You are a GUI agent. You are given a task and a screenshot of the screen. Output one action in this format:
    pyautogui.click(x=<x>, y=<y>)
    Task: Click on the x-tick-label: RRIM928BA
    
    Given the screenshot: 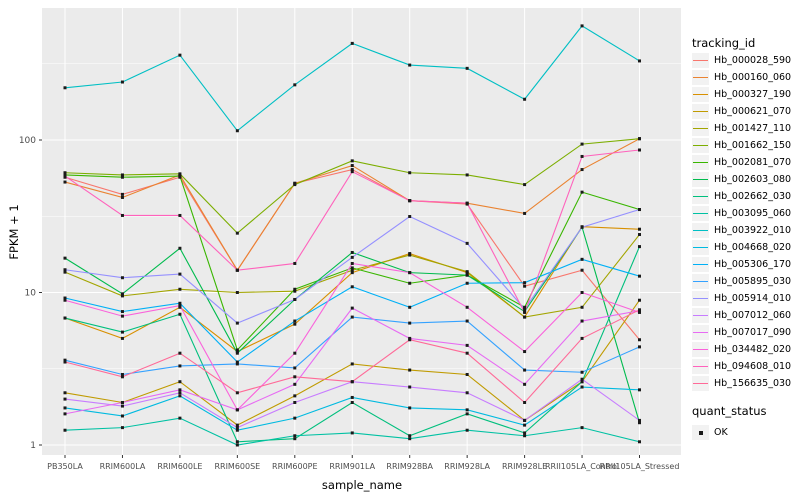 What is the action you would take?
    pyautogui.click(x=409, y=466)
    